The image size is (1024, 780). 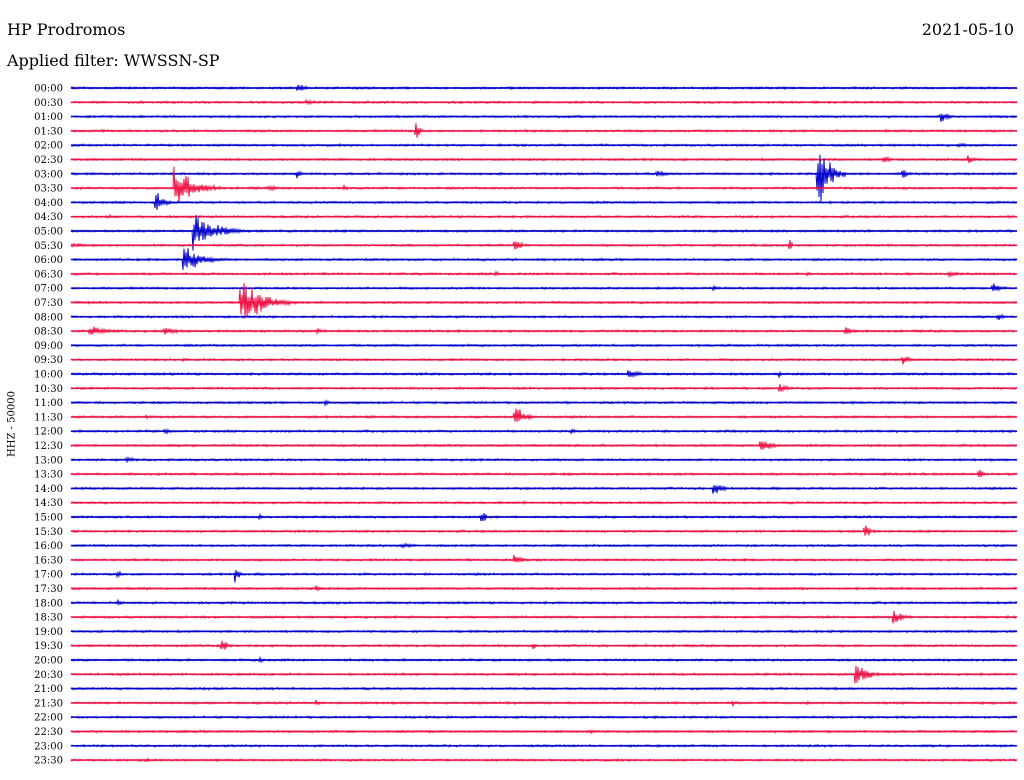 I want to click on row-label-2200: 22:00, so click(x=48, y=718).